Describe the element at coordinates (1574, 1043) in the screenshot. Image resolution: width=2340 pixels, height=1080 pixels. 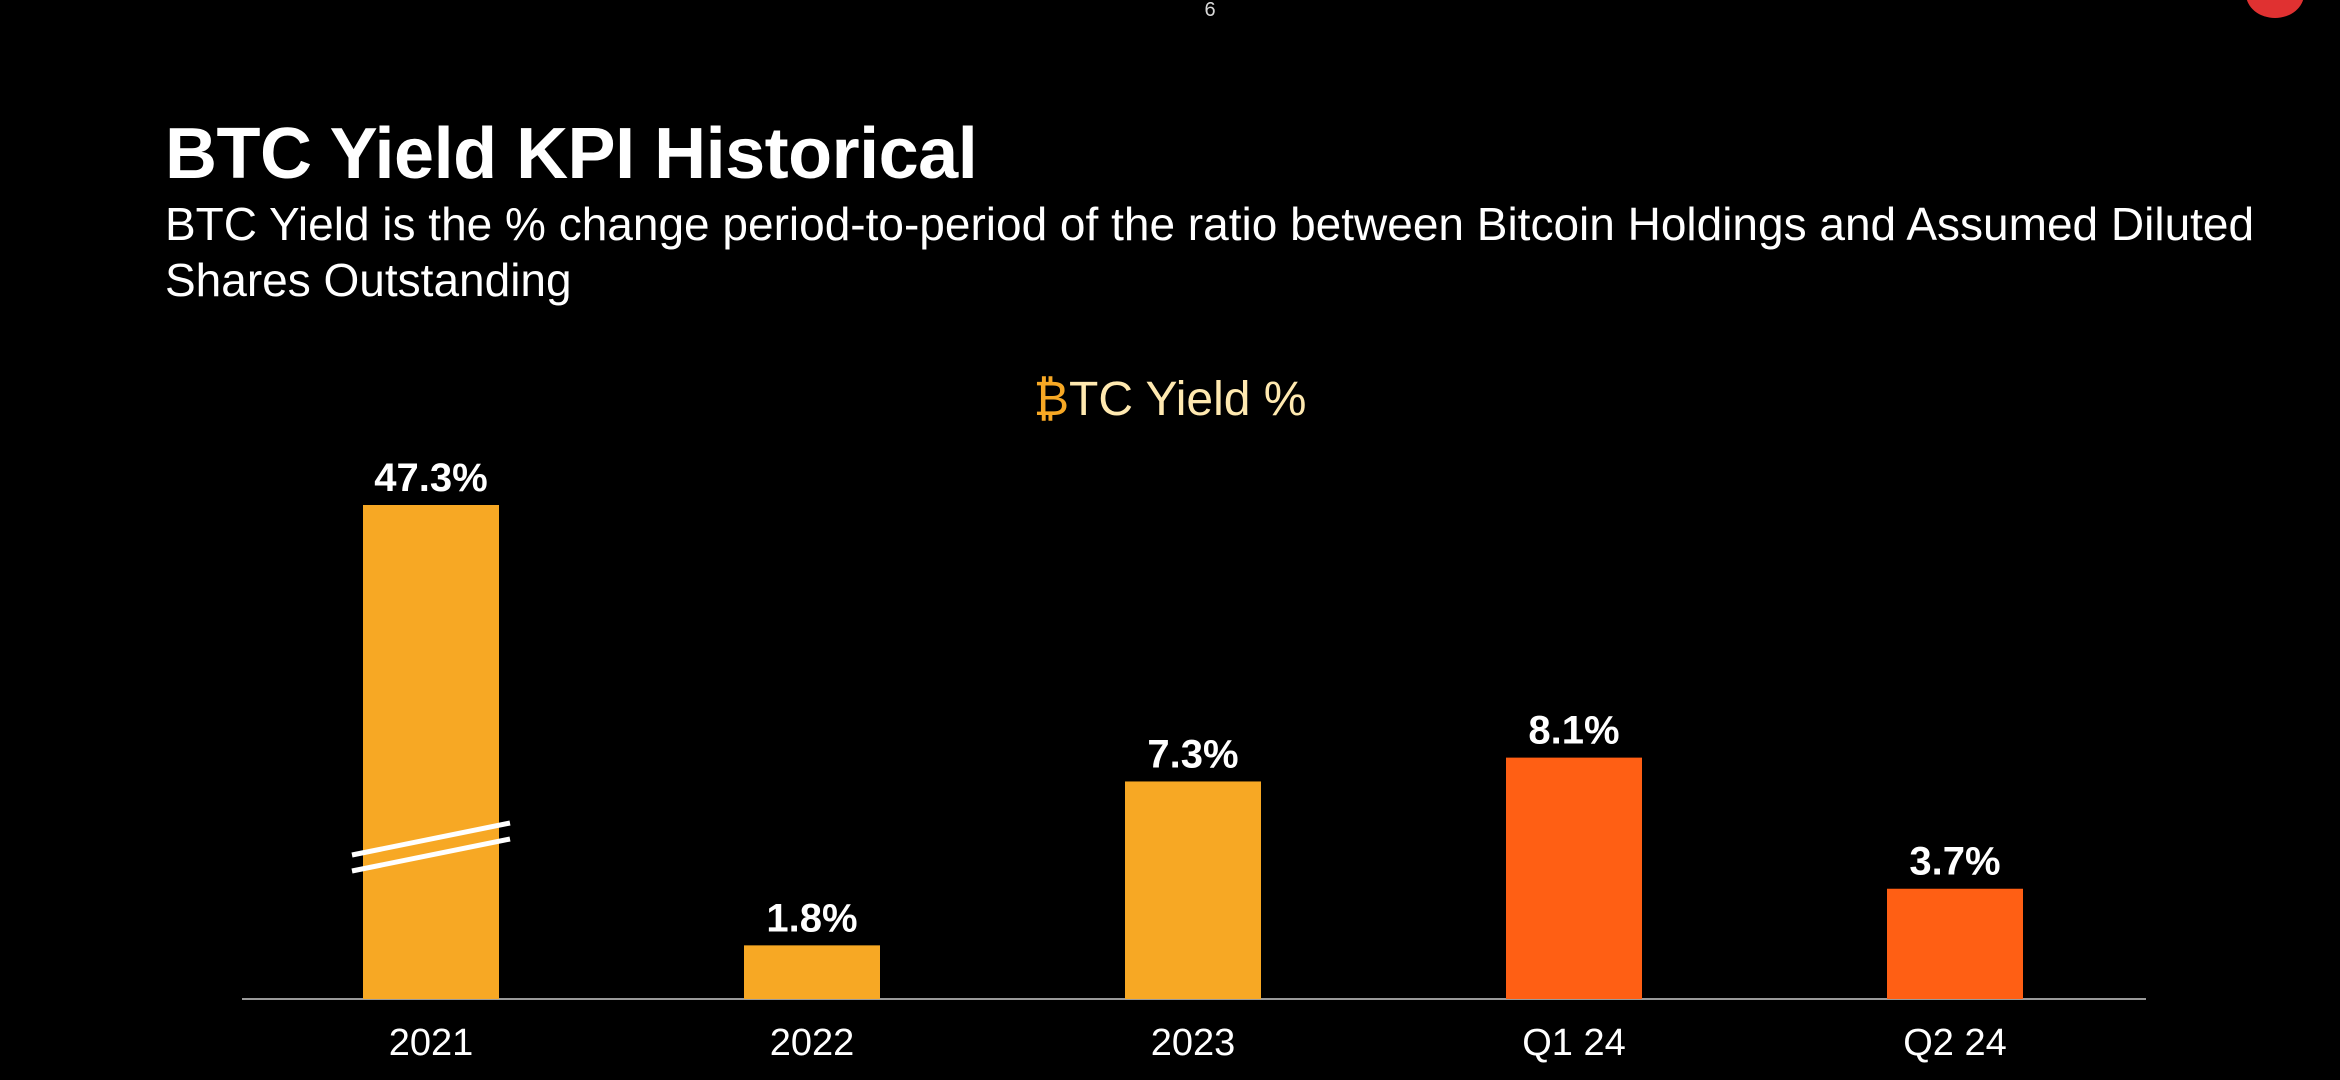
I see `x-tick-label: Q1 24` at that location.